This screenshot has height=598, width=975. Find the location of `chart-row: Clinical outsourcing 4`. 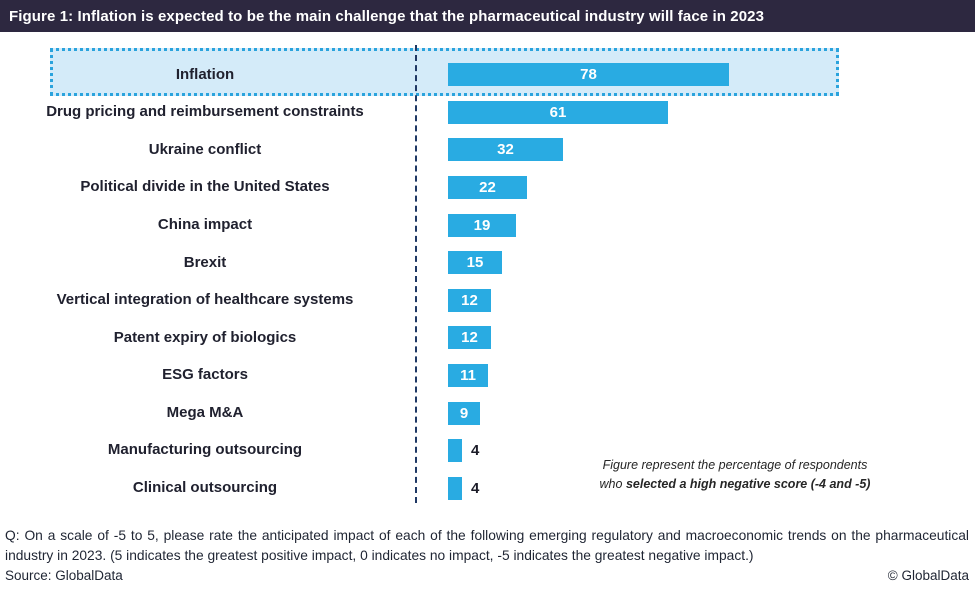

chart-row: Clinical outsourcing 4 is located at coordinates (487, 489).